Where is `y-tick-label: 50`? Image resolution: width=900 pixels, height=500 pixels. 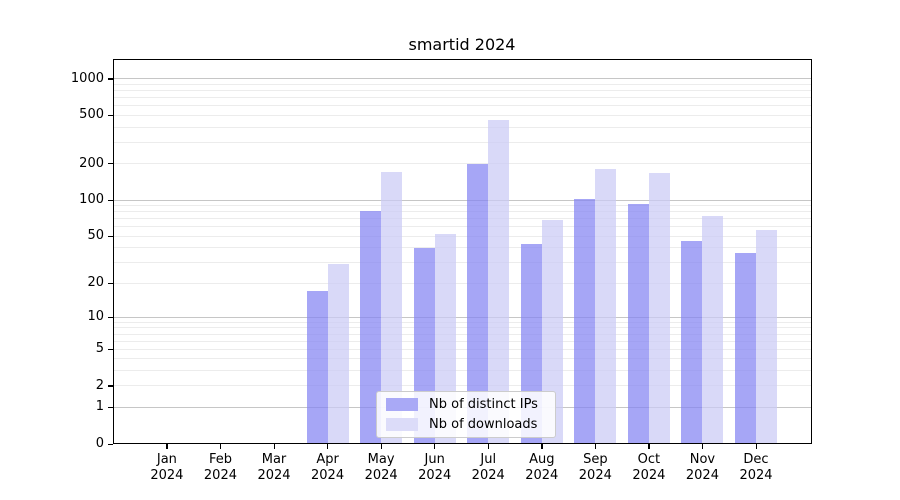 y-tick-label: 50 is located at coordinates (95, 236).